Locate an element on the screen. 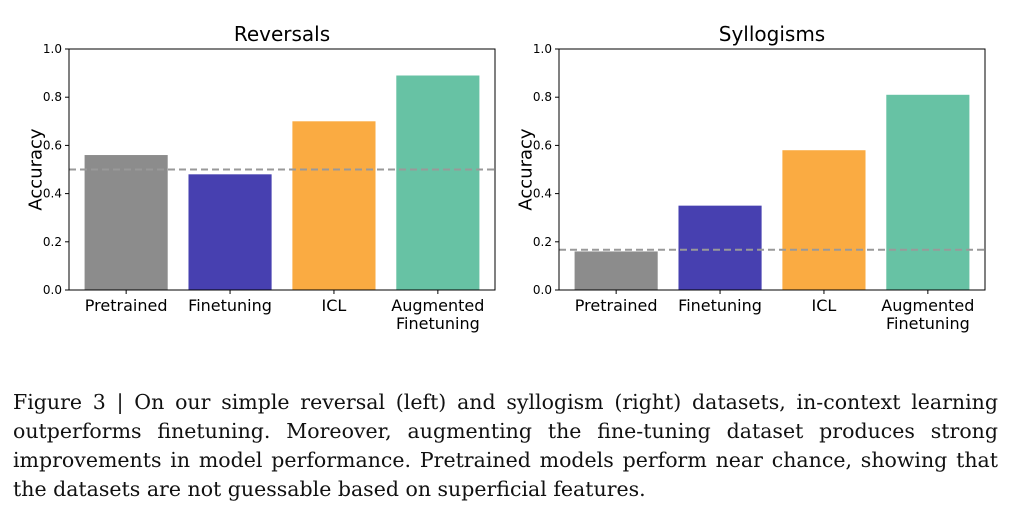  chart-title: Reversals is located at coordinates (282, 34).